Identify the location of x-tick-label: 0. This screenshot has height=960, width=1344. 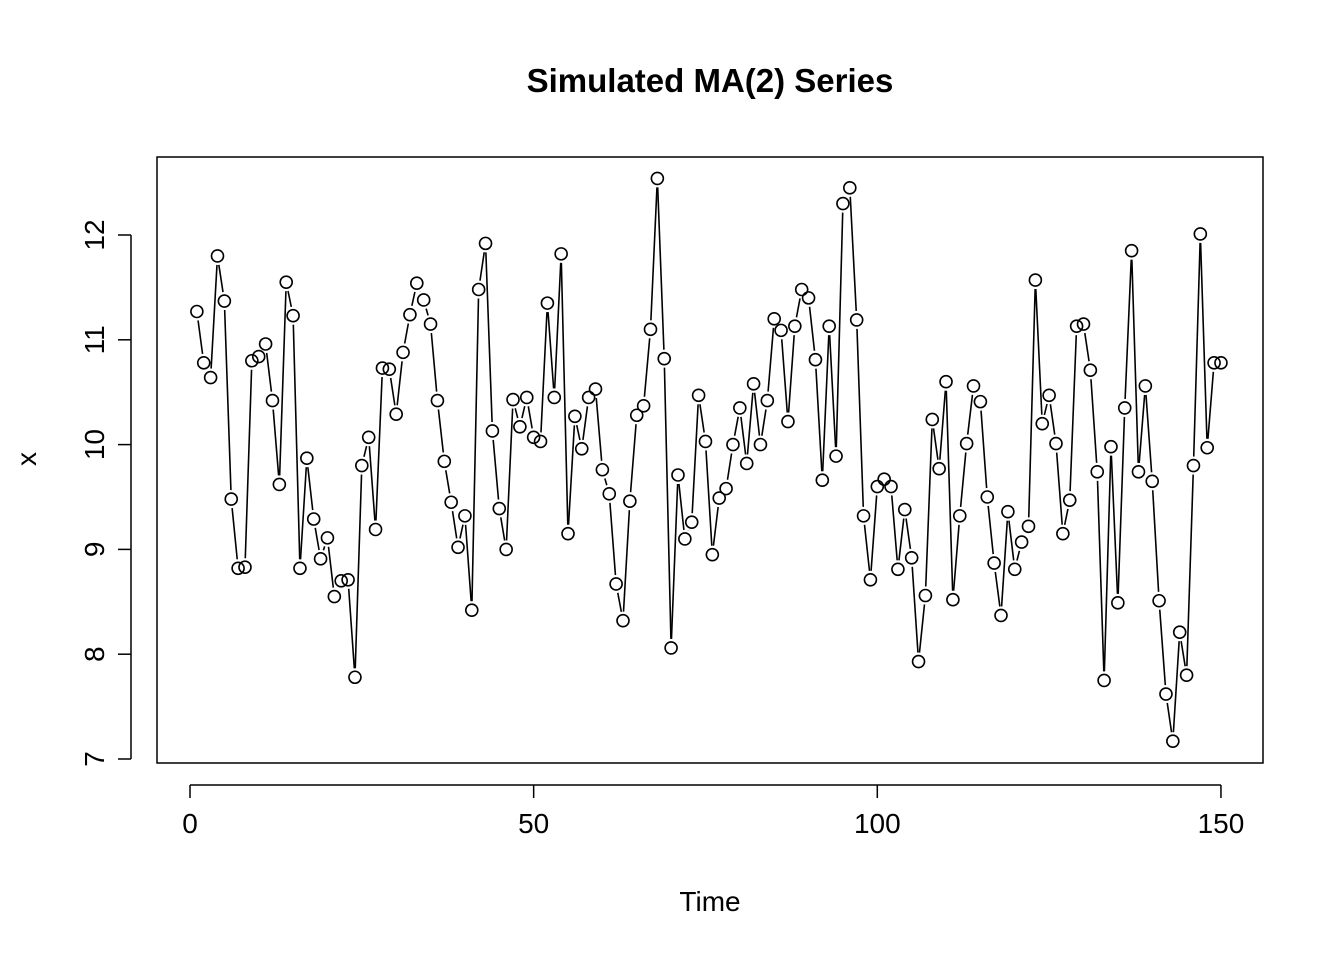
(190, 823).